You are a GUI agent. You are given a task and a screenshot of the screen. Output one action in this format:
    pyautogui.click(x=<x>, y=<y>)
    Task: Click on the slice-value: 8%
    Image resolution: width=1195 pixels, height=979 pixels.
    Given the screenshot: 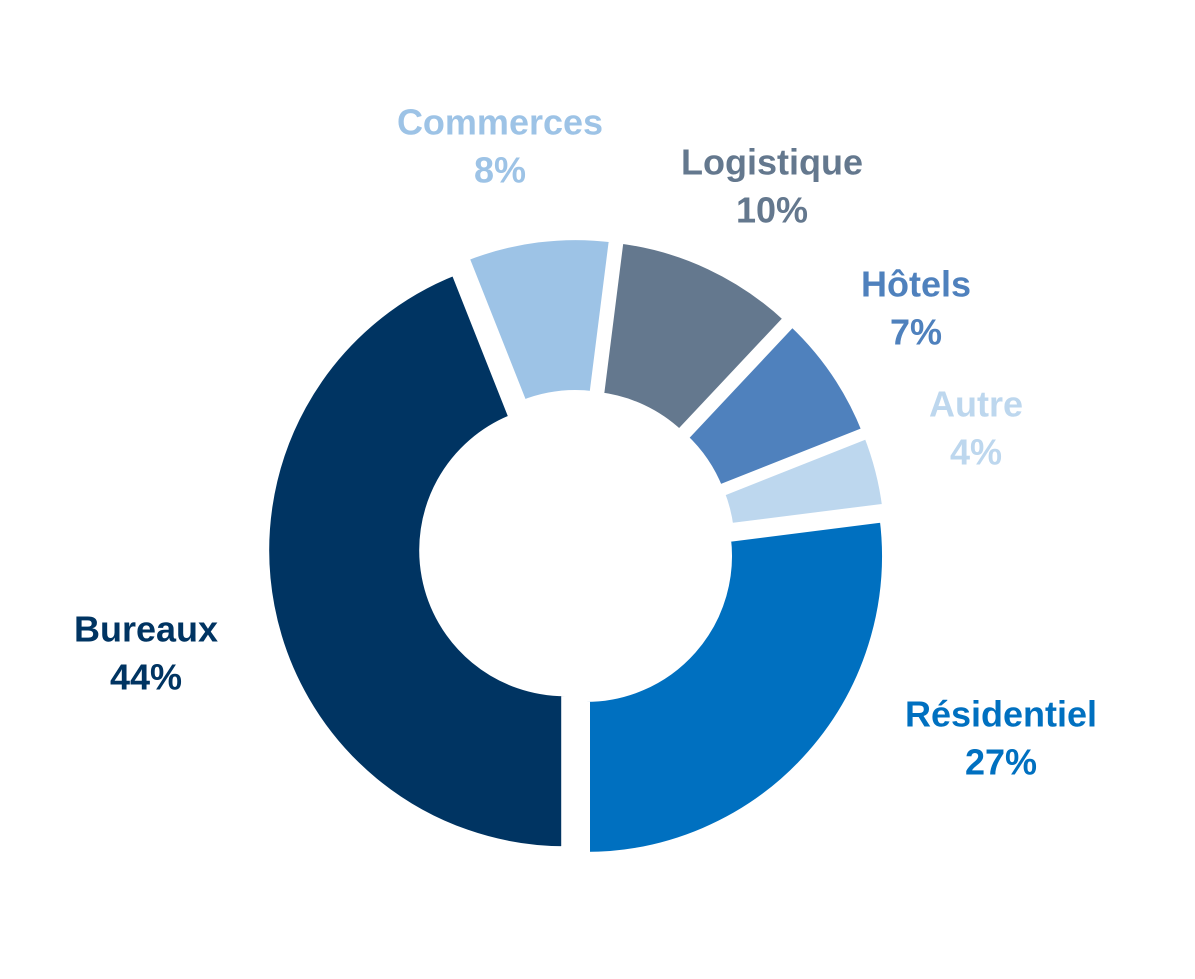 What is the action you would take?
    pyautogui.click(x=500, y=170)
    